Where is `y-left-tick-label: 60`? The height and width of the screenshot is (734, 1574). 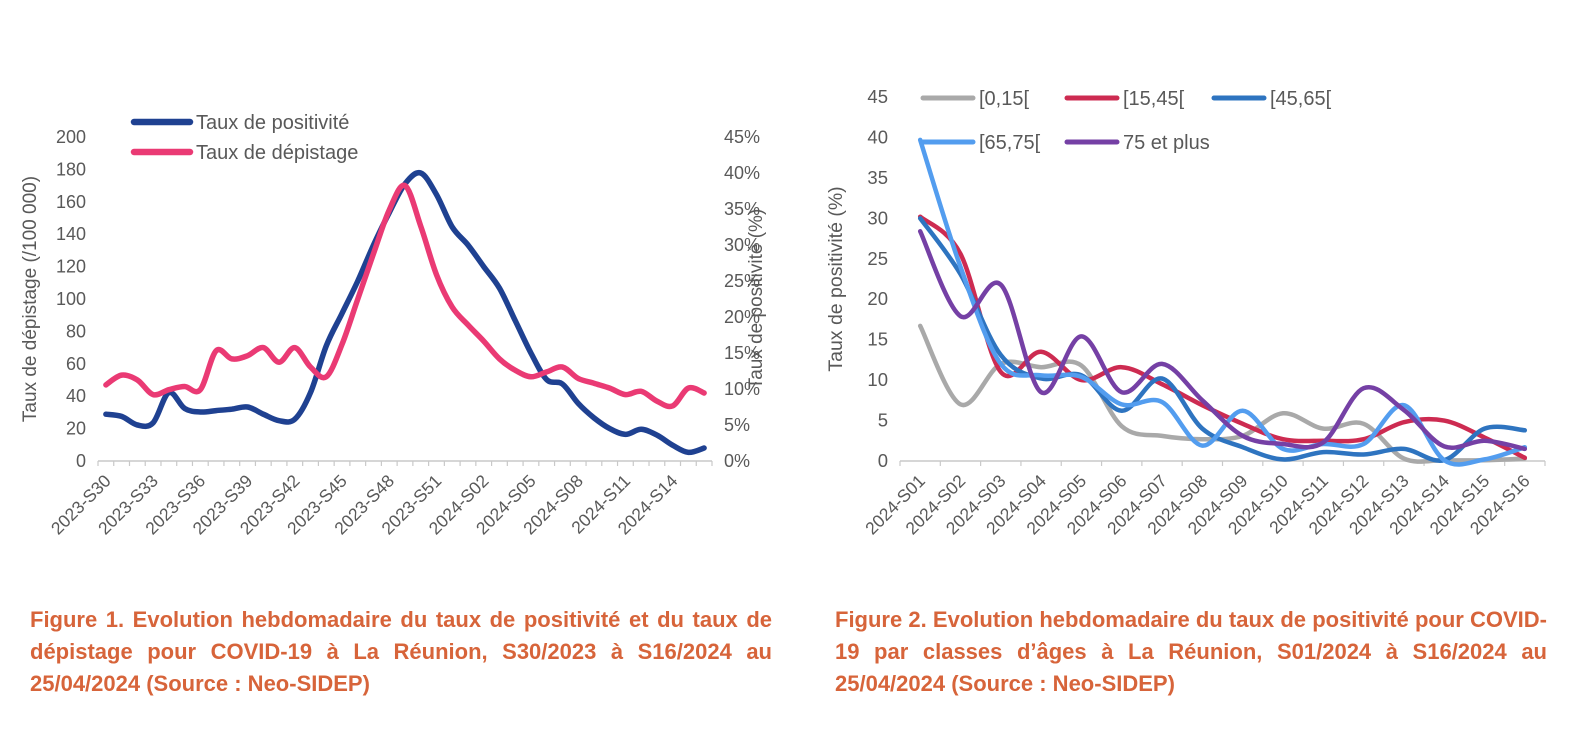
y-left-tick-label: 60 is located at coordinates (76, 364).